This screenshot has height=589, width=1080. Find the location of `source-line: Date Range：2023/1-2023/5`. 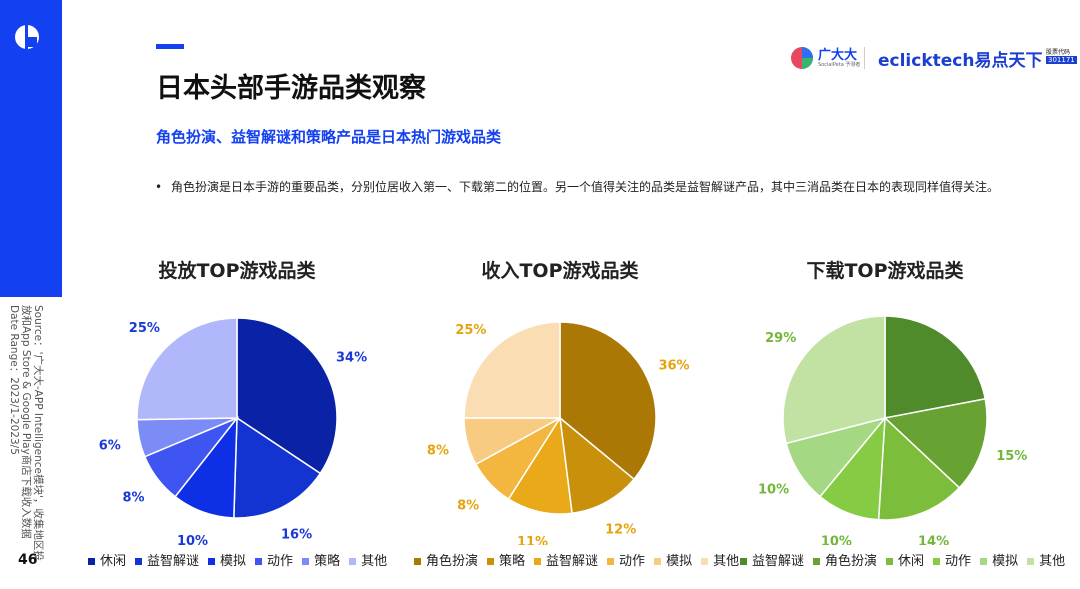

source-line: Date Range：2023/1-2023/5 is located at coordinates (14, 380).